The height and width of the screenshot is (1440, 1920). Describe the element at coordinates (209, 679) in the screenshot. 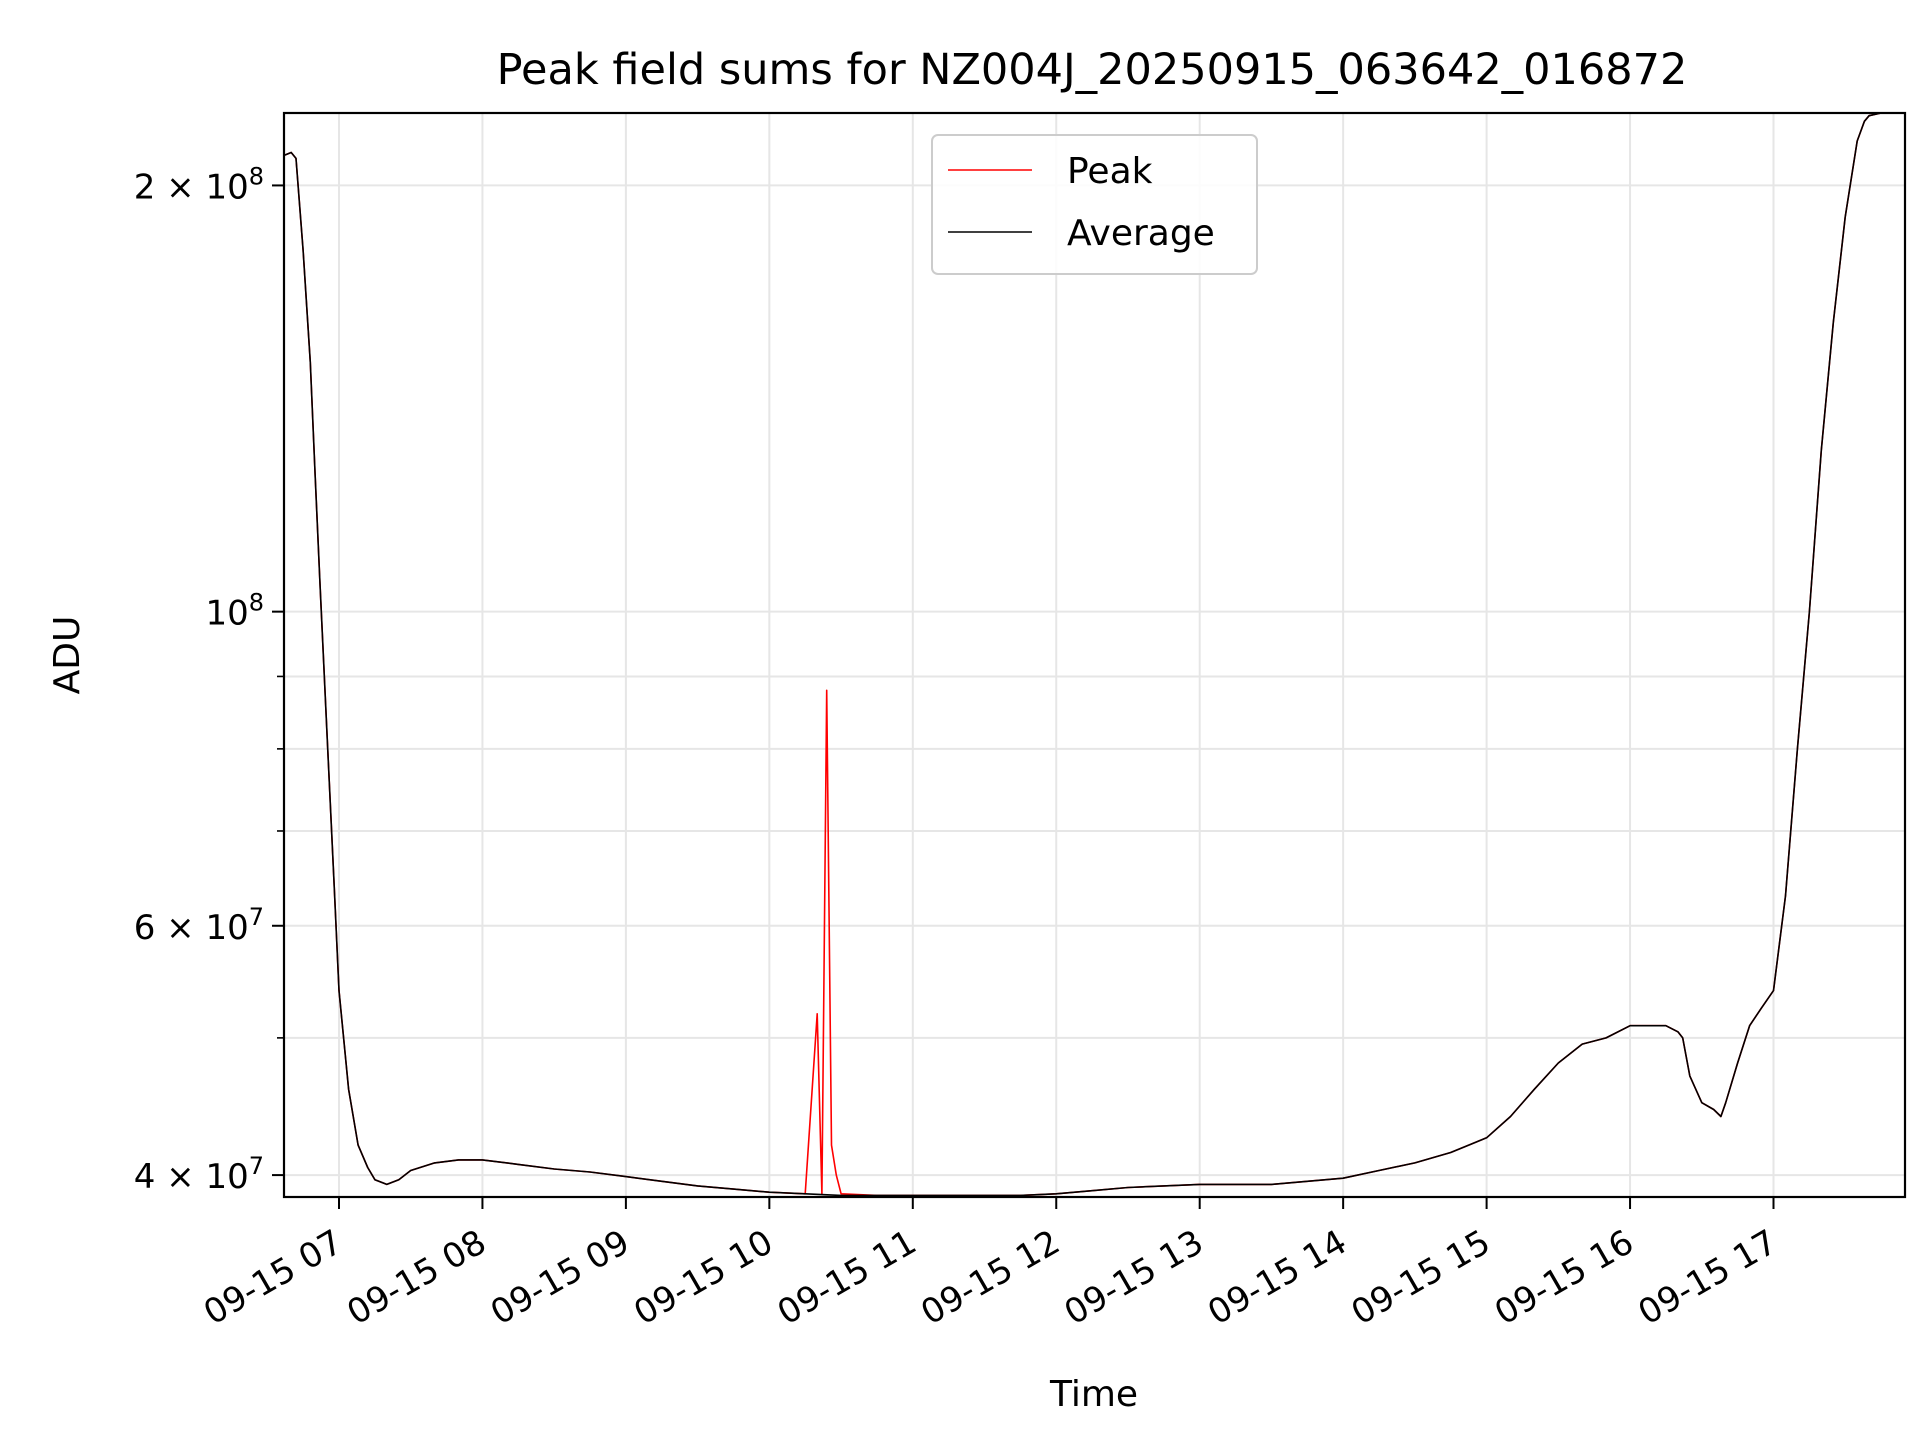

I see `y-axis: 2 × 108 108 6 × 107 4 × 107` at that location.